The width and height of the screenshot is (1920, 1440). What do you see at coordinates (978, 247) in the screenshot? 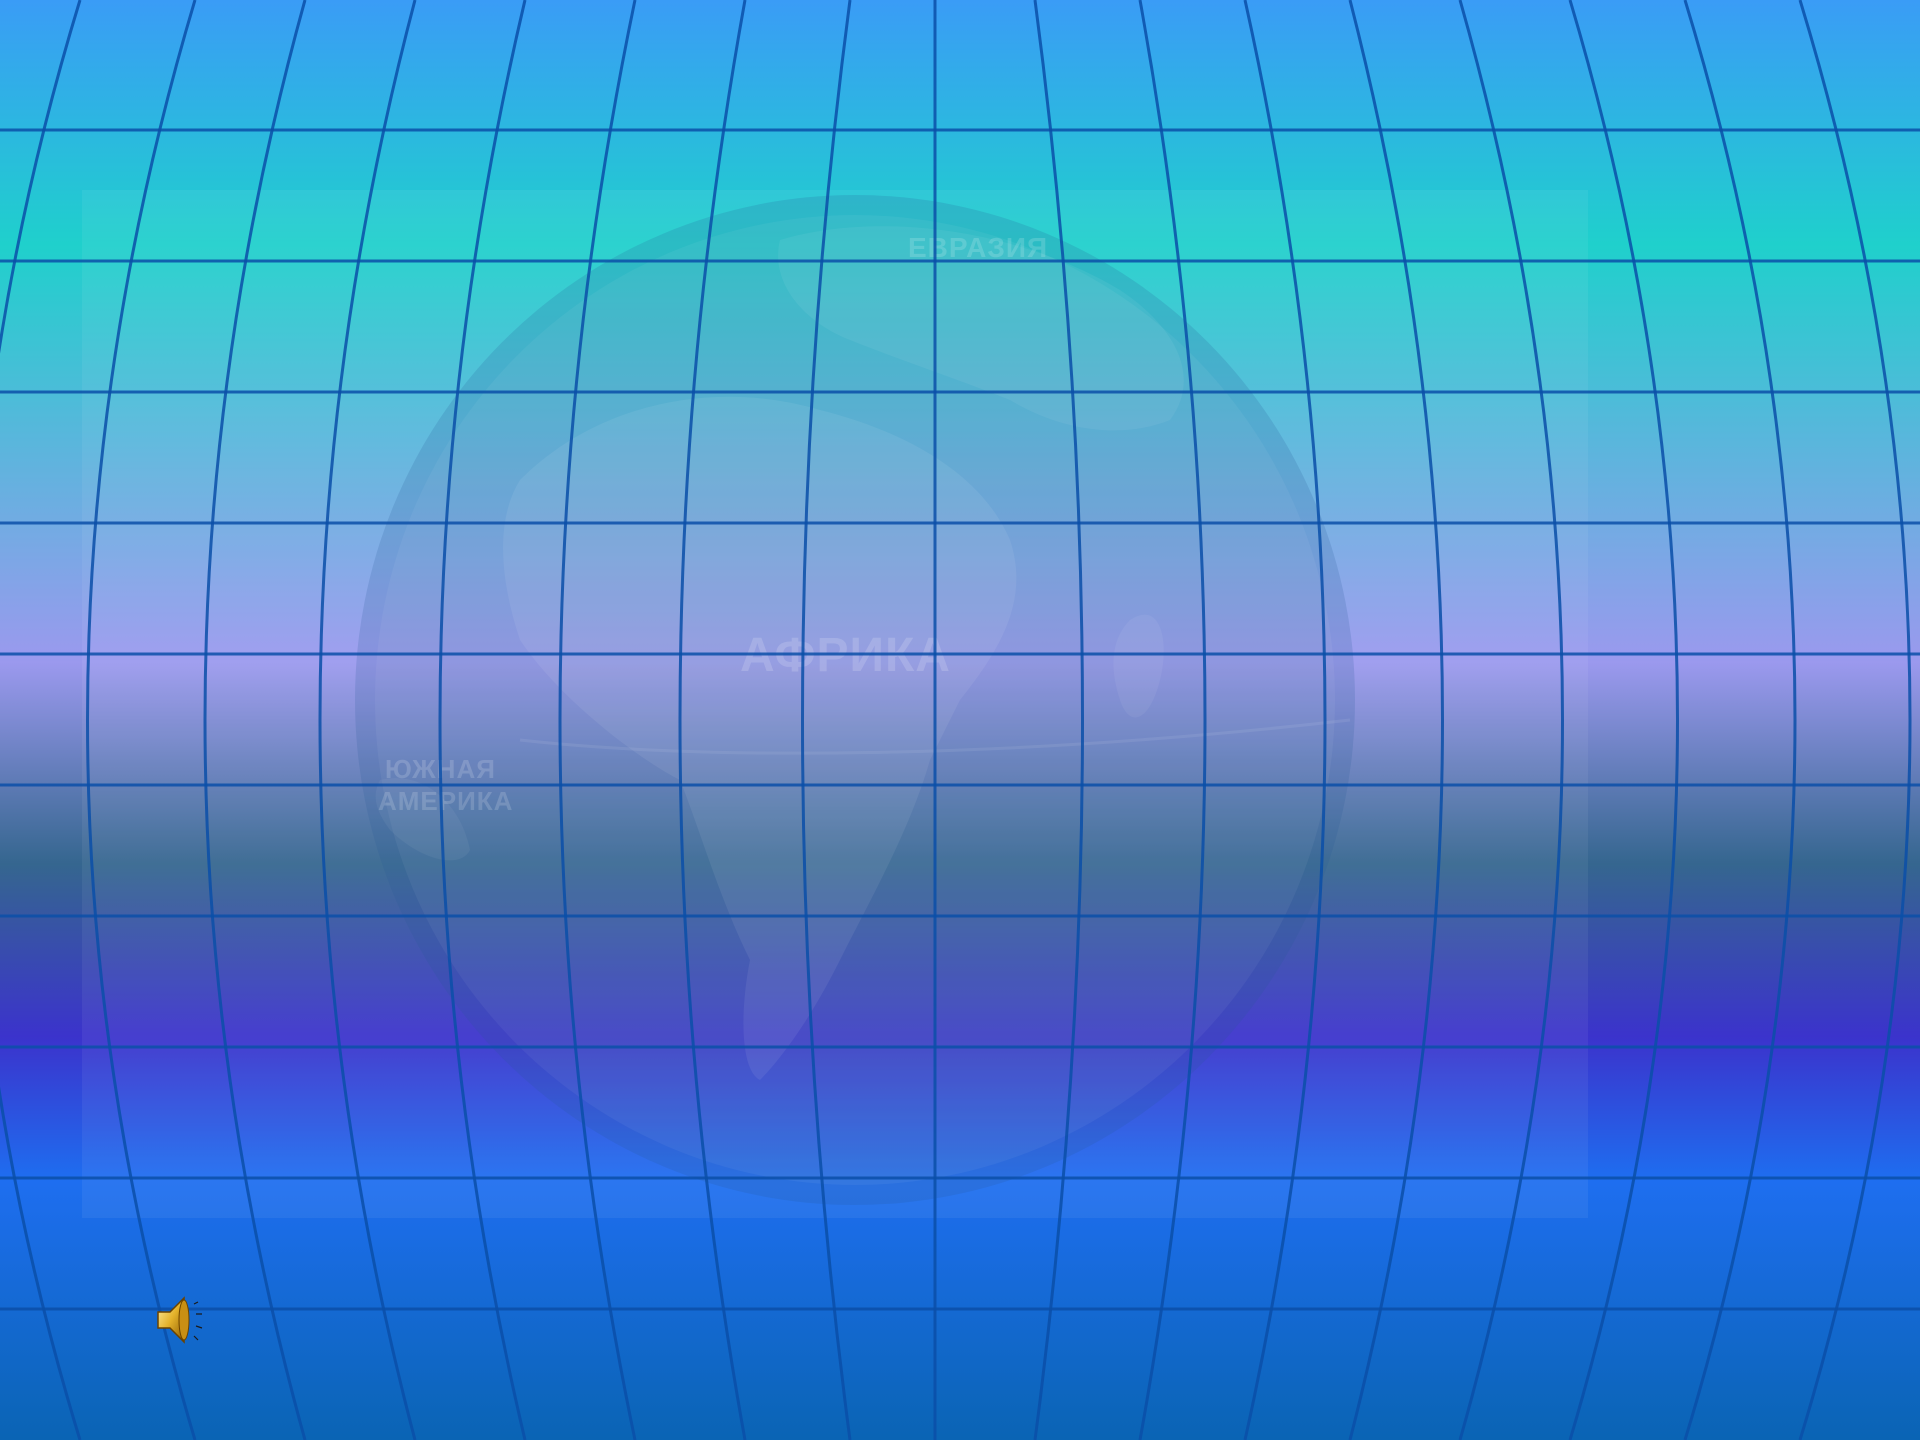
I see `label-eurasia: ЕВРАЗИЯ` at bounding box center [978, 247].